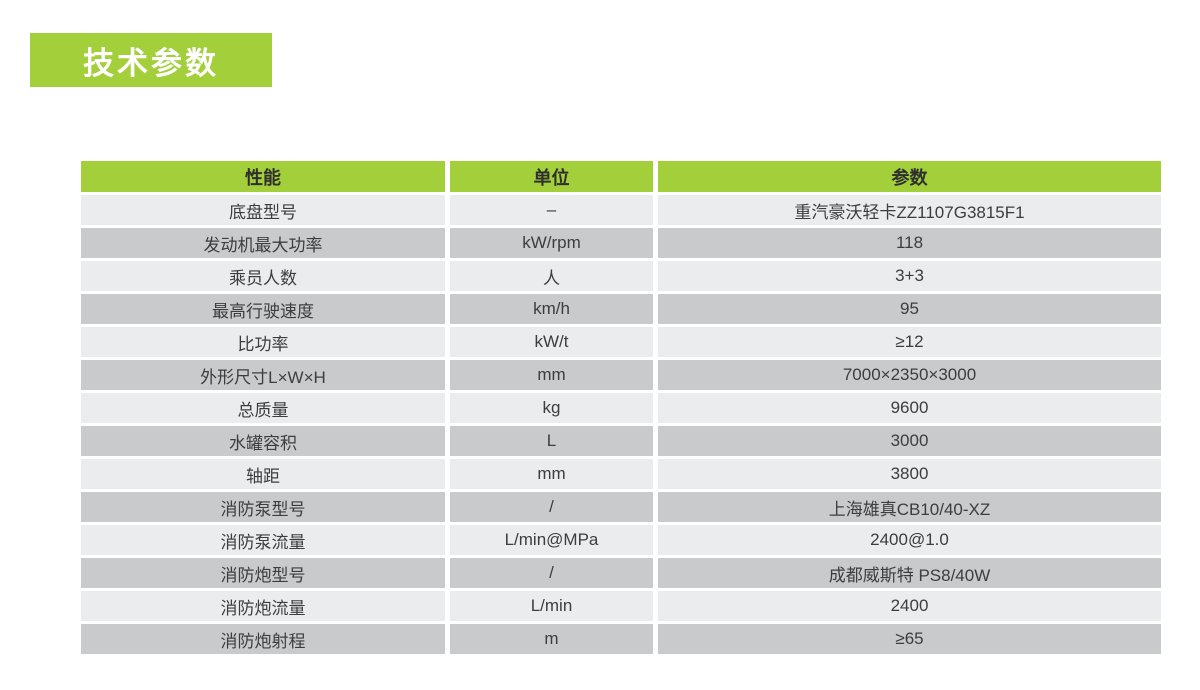 This screenshot has width=1200, height=690. Describe the element at coordinates (909, 309) in the screenshot. I see `param-value-cell: 95` at that location.